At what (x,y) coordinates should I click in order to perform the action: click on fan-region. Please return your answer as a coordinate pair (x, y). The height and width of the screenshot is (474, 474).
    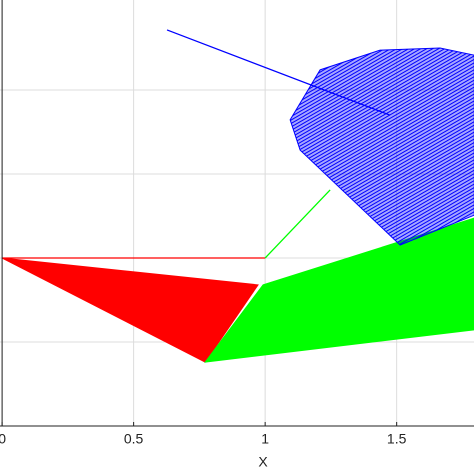
    Looking at the image, I should click on (130, 310).